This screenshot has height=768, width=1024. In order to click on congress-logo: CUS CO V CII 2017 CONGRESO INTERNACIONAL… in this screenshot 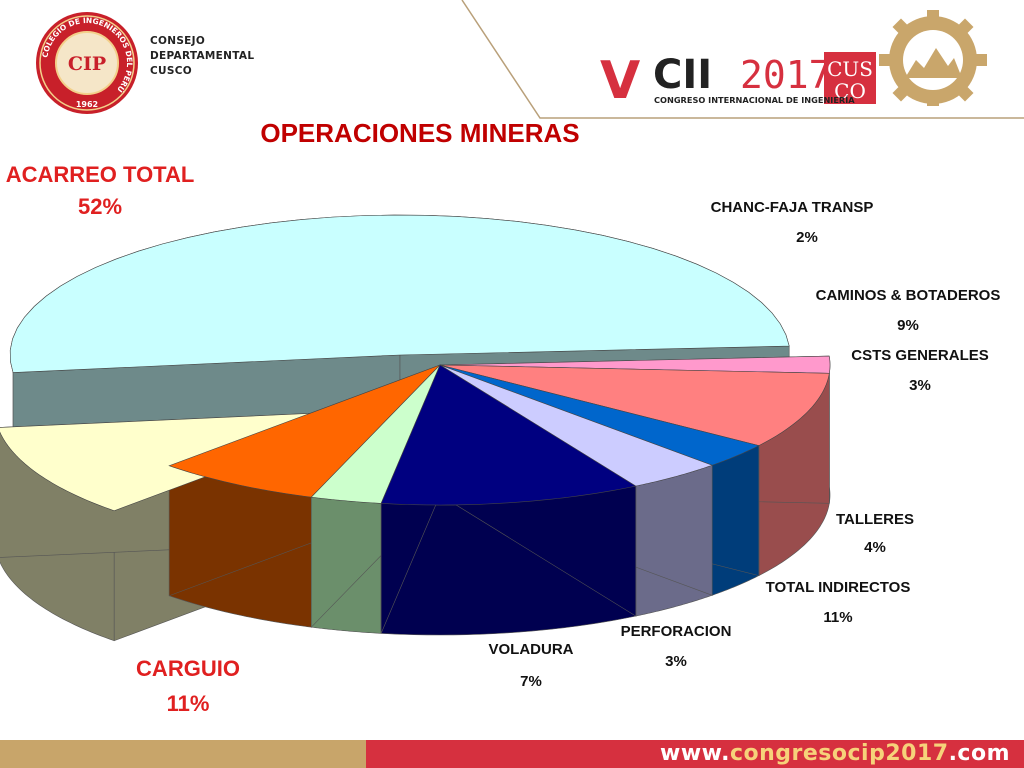, I will do `click(793, 59)`.